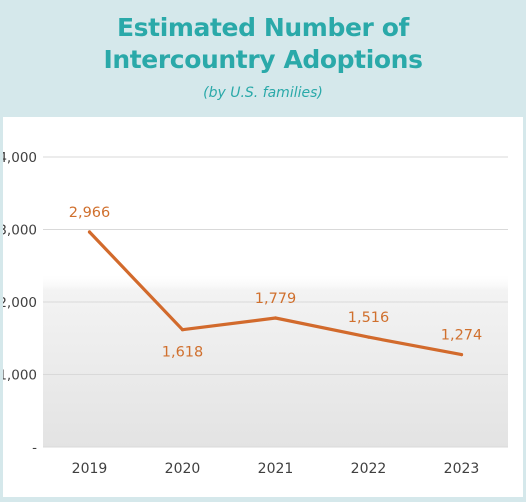 This screenshot has width=526, height=502. I want to click on y-tick-label: 3,000, so click(20, 231).